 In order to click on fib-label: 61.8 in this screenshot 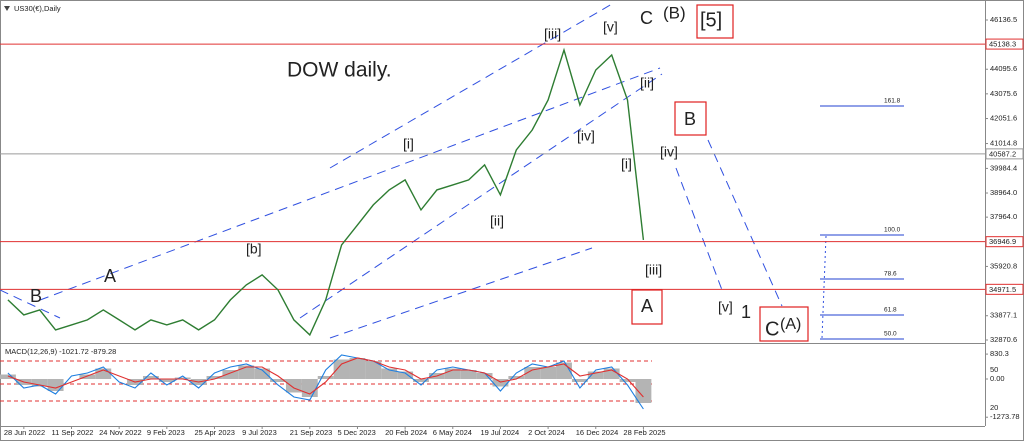, I will do `click(890, 310)`.